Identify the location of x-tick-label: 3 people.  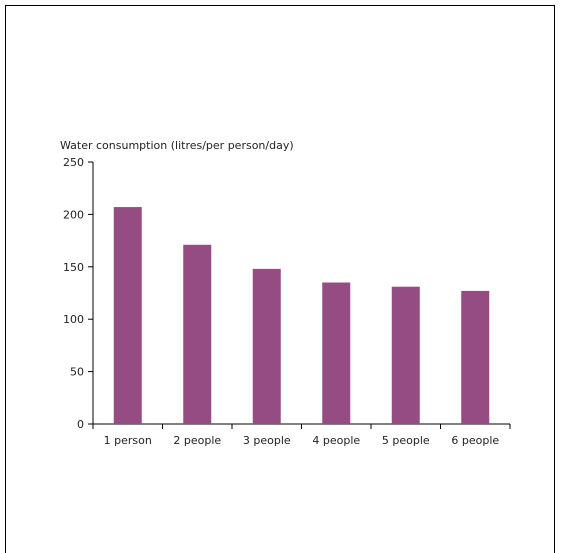
(267, 440).